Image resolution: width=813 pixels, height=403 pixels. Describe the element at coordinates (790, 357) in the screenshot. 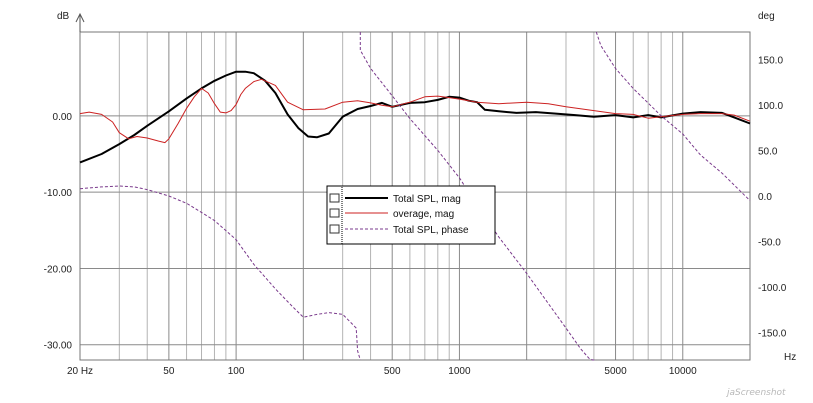

I see `x-unit: Hz` at that location.